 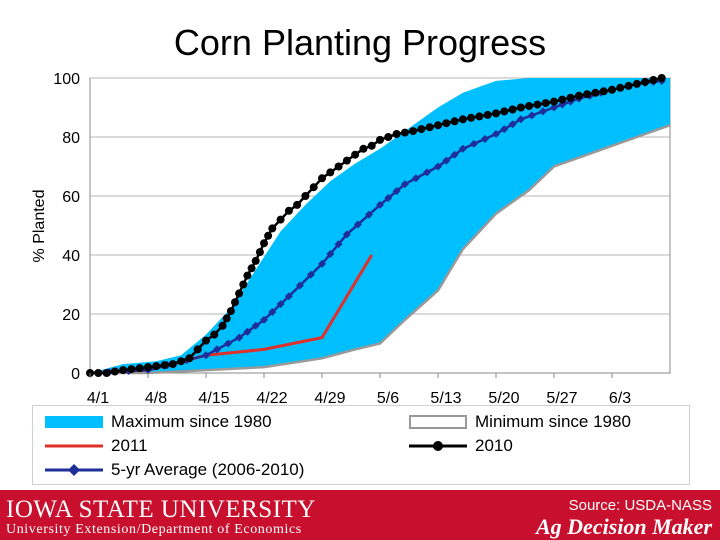 I want to click on y-axis: 0 20 40 60 80 100, so click(x=66, y=227).